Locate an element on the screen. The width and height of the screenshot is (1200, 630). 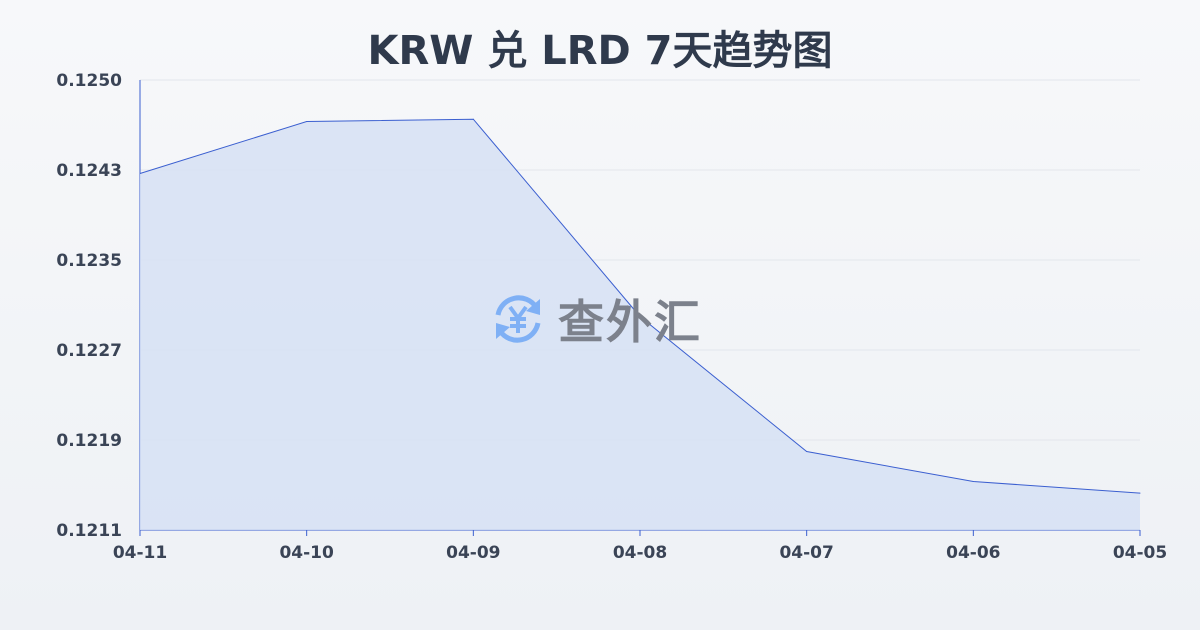
chart-title: KRW 兑 LRD 7天趋势图 is located at coordinates (600, 51).